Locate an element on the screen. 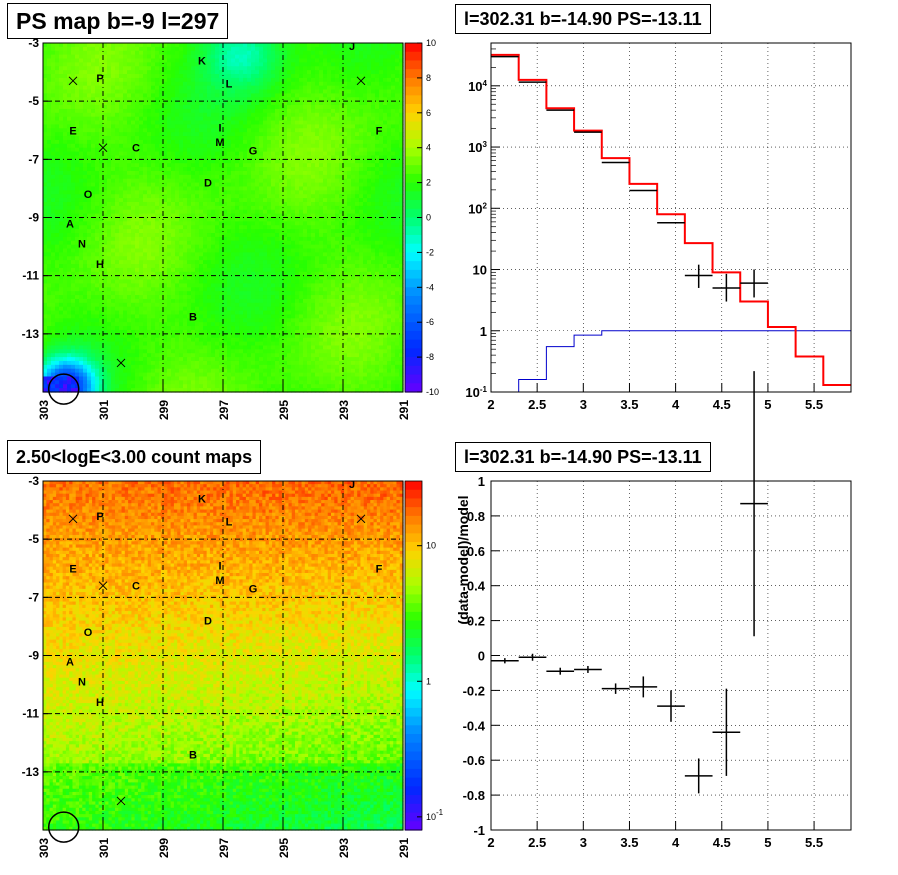 The image size is (898, 875). count-map-xtick-label: 299 is located at coordinates (164, 848).